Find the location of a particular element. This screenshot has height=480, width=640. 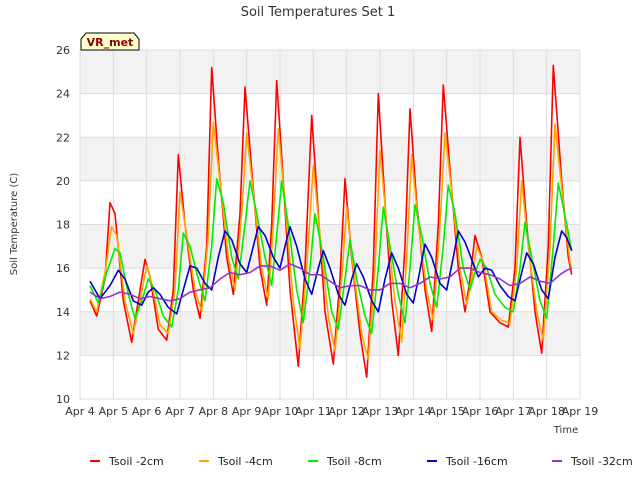

x-tick-label: Apr 16 is located at coordinates (480, 411).